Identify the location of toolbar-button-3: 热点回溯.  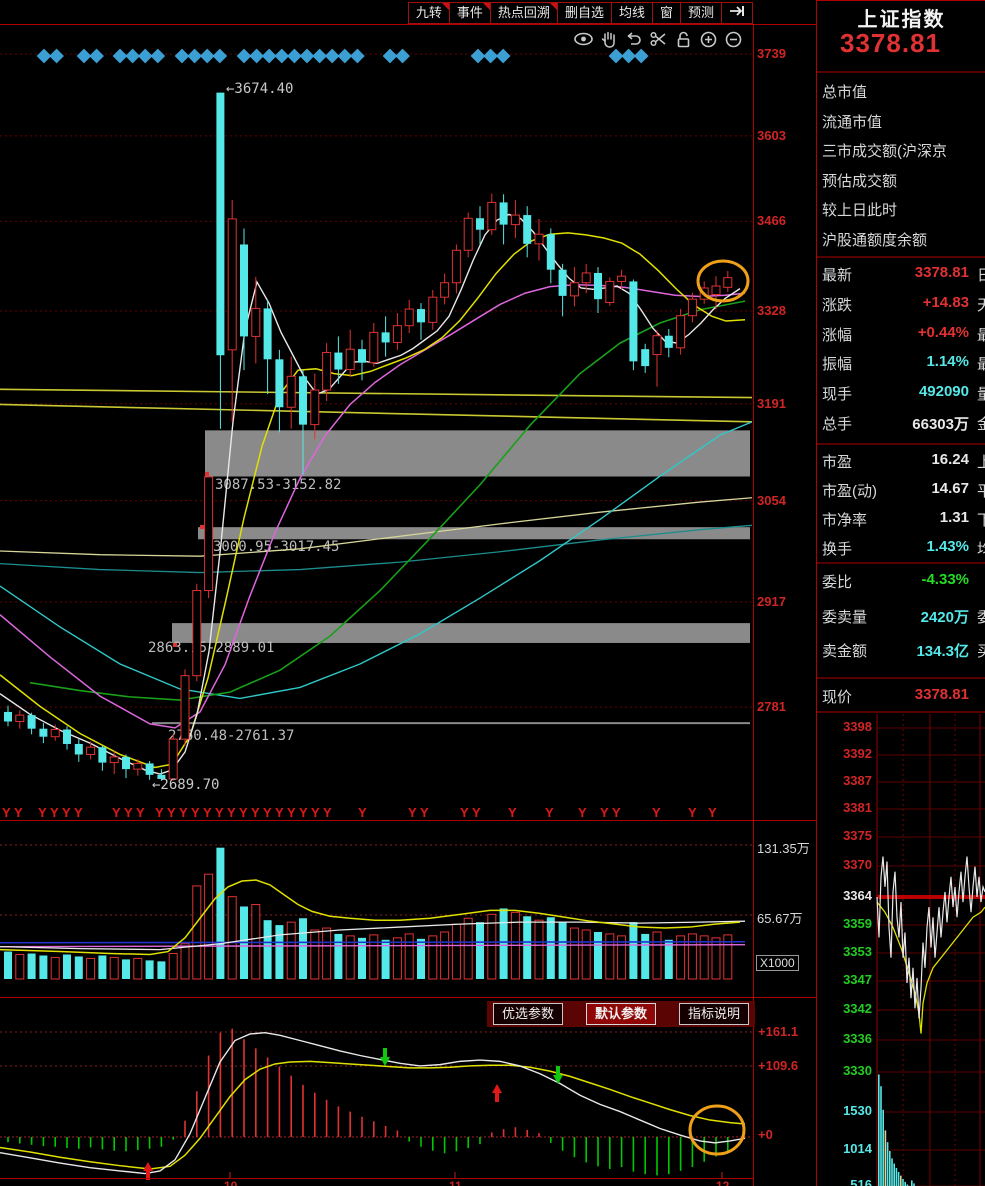
(523, 12).